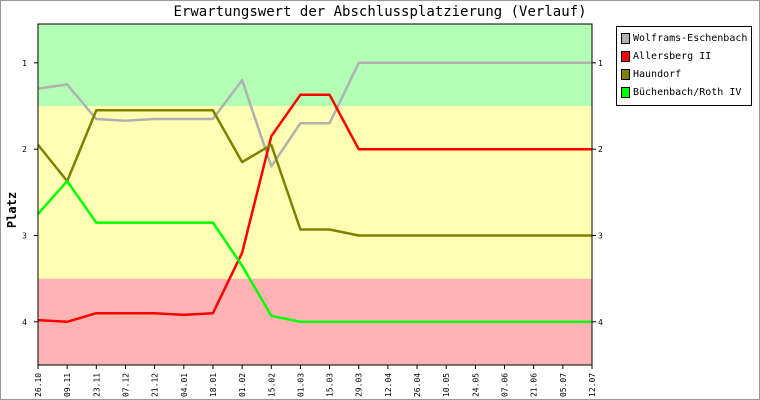 The image size is (760, 400). What do you see at coordinates (330, 385) in the screenshot?
I see `x-tick-label-10: 15.03` at bounding box center [330, 385].